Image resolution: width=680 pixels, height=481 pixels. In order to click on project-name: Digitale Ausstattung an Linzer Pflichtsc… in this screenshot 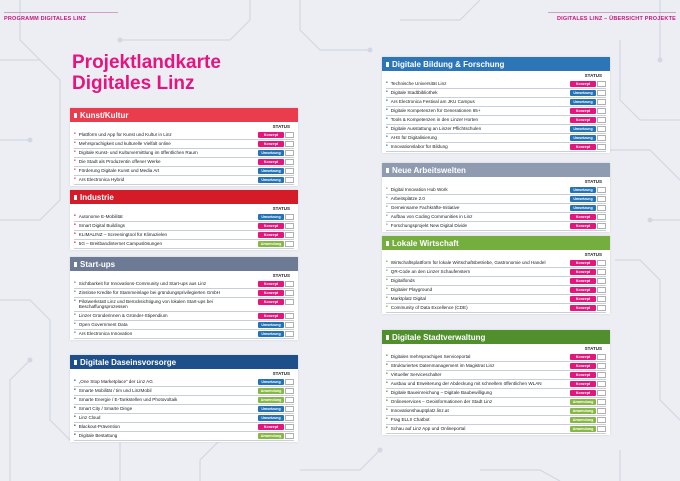, I will do `click(436, 128)`.